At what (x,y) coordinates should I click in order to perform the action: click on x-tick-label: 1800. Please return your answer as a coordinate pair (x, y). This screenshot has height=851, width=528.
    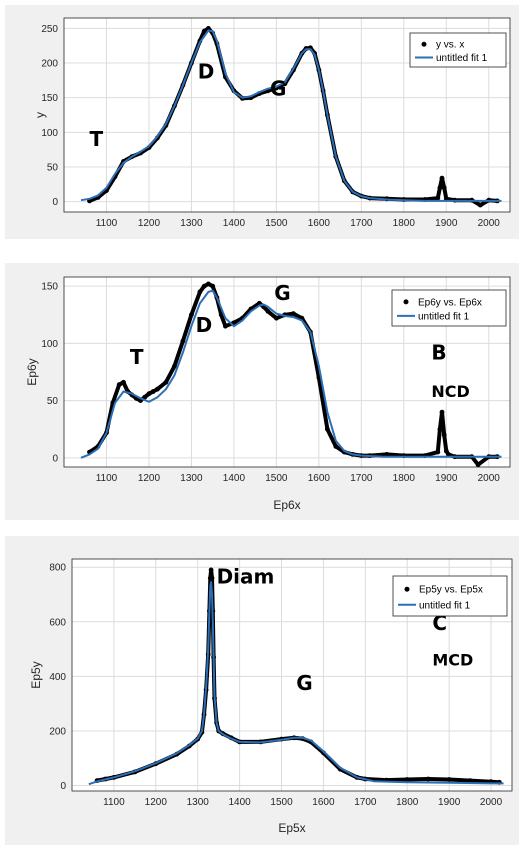
    Looking at the image, I should click on (404, 478).